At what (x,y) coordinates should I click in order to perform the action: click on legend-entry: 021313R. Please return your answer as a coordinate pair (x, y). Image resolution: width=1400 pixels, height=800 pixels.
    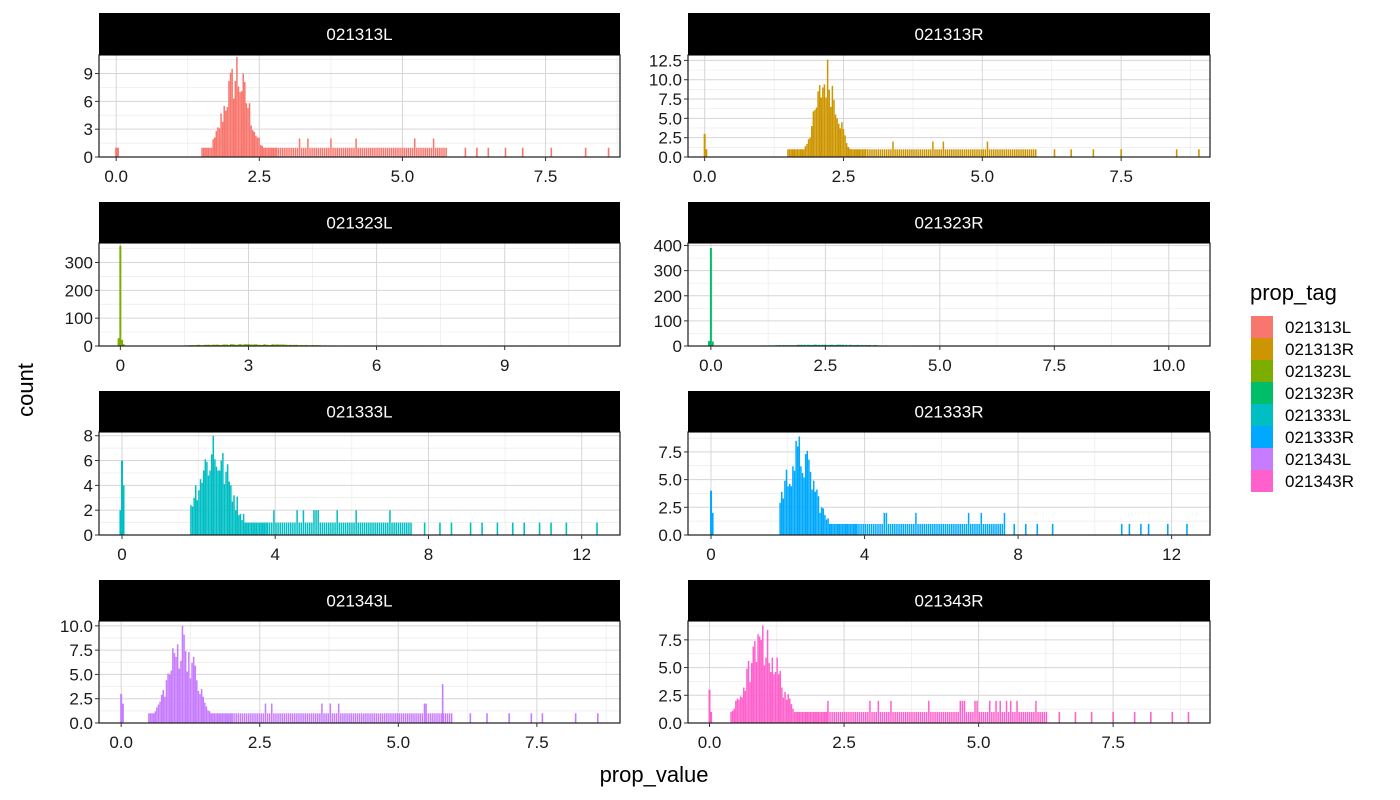
    Looking at the image, I should click on (1302, 349).